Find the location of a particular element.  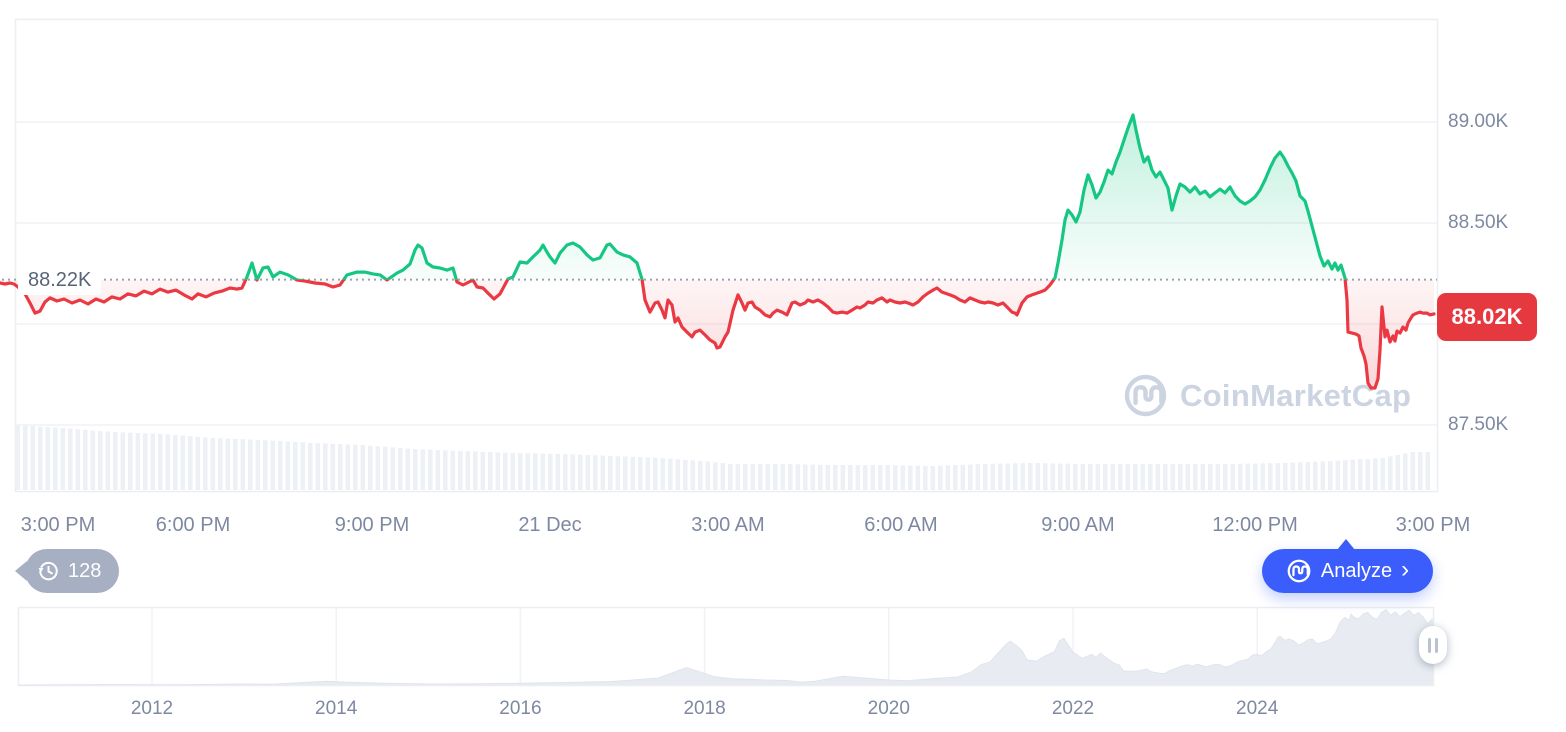

navigator-year-2020: 2020 is located at coordinates (888, 708).